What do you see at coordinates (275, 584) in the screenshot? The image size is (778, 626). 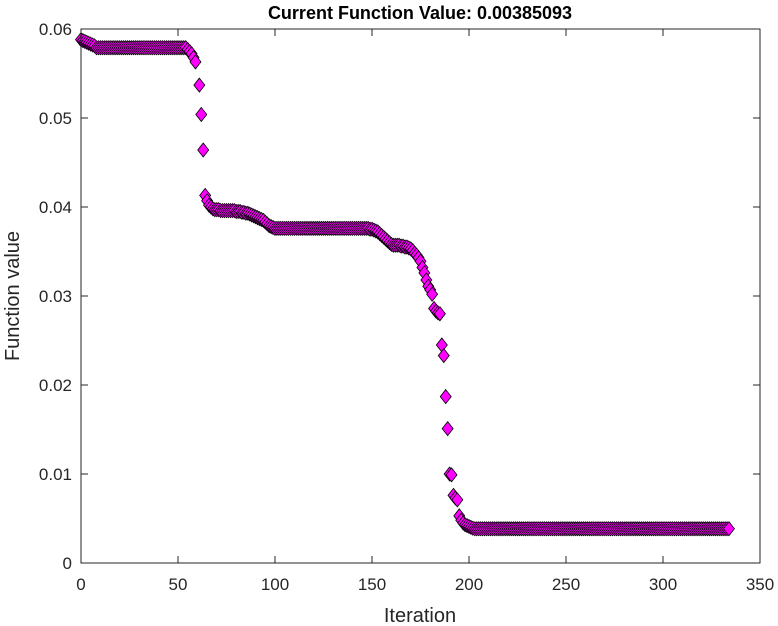 I see `x-tick-label: 100` at bounding box center [275, 584].